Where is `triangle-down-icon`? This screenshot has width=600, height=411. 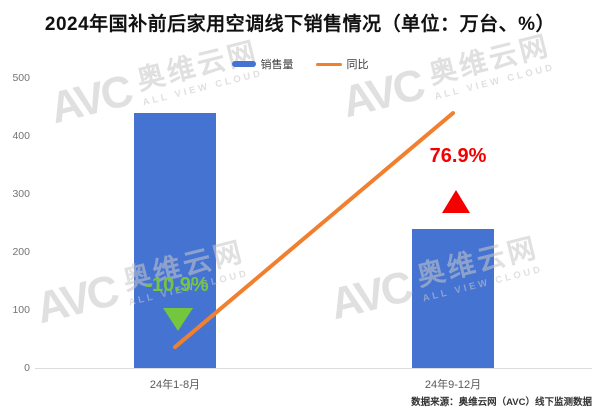 triangle-down-icon is located at coordinates (178, 319).